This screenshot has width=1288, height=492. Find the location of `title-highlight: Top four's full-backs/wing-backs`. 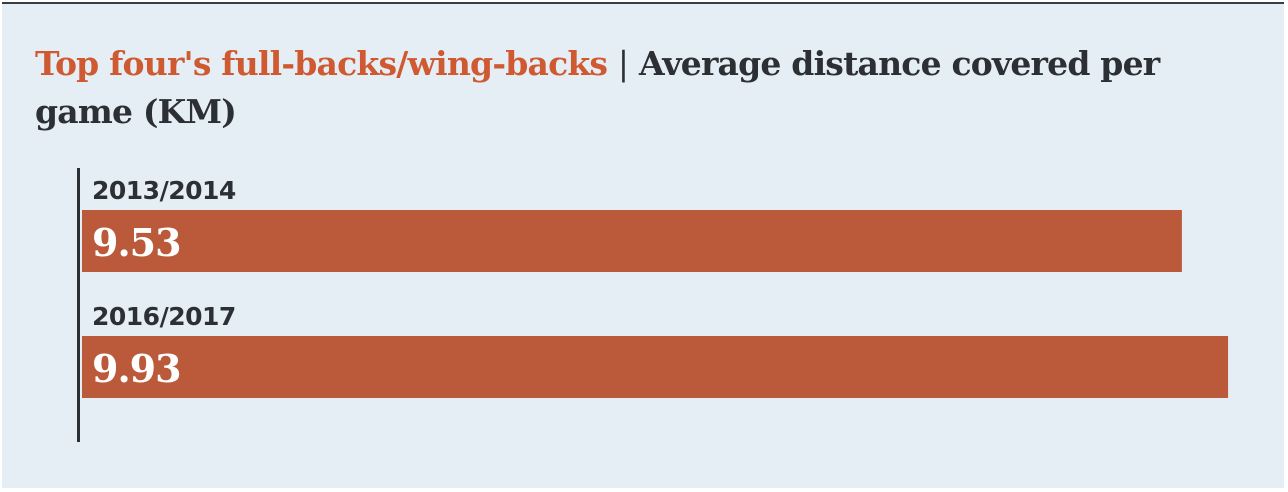

title-highlight: Top four's full-backs/wing-backs is located at coordinates (321, 63).